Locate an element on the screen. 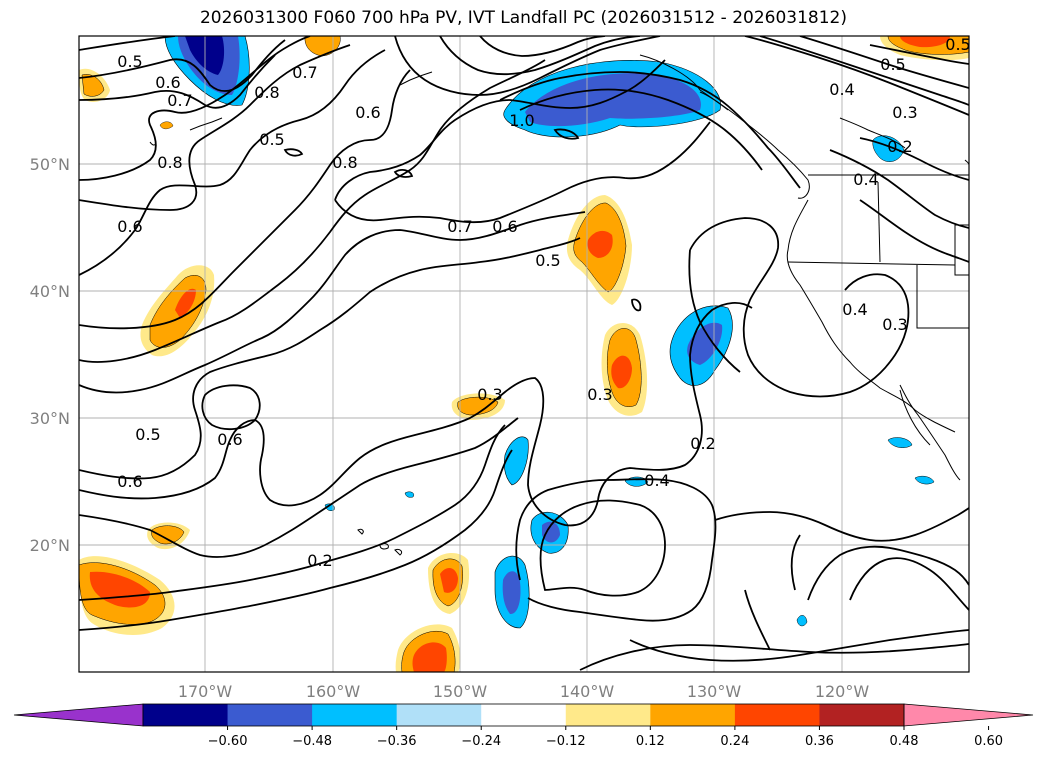 Image resolution: width=1047 pixels, height=765 pixels. colorbar-tick-label: 0.60 is located at coordinates (988, 741).